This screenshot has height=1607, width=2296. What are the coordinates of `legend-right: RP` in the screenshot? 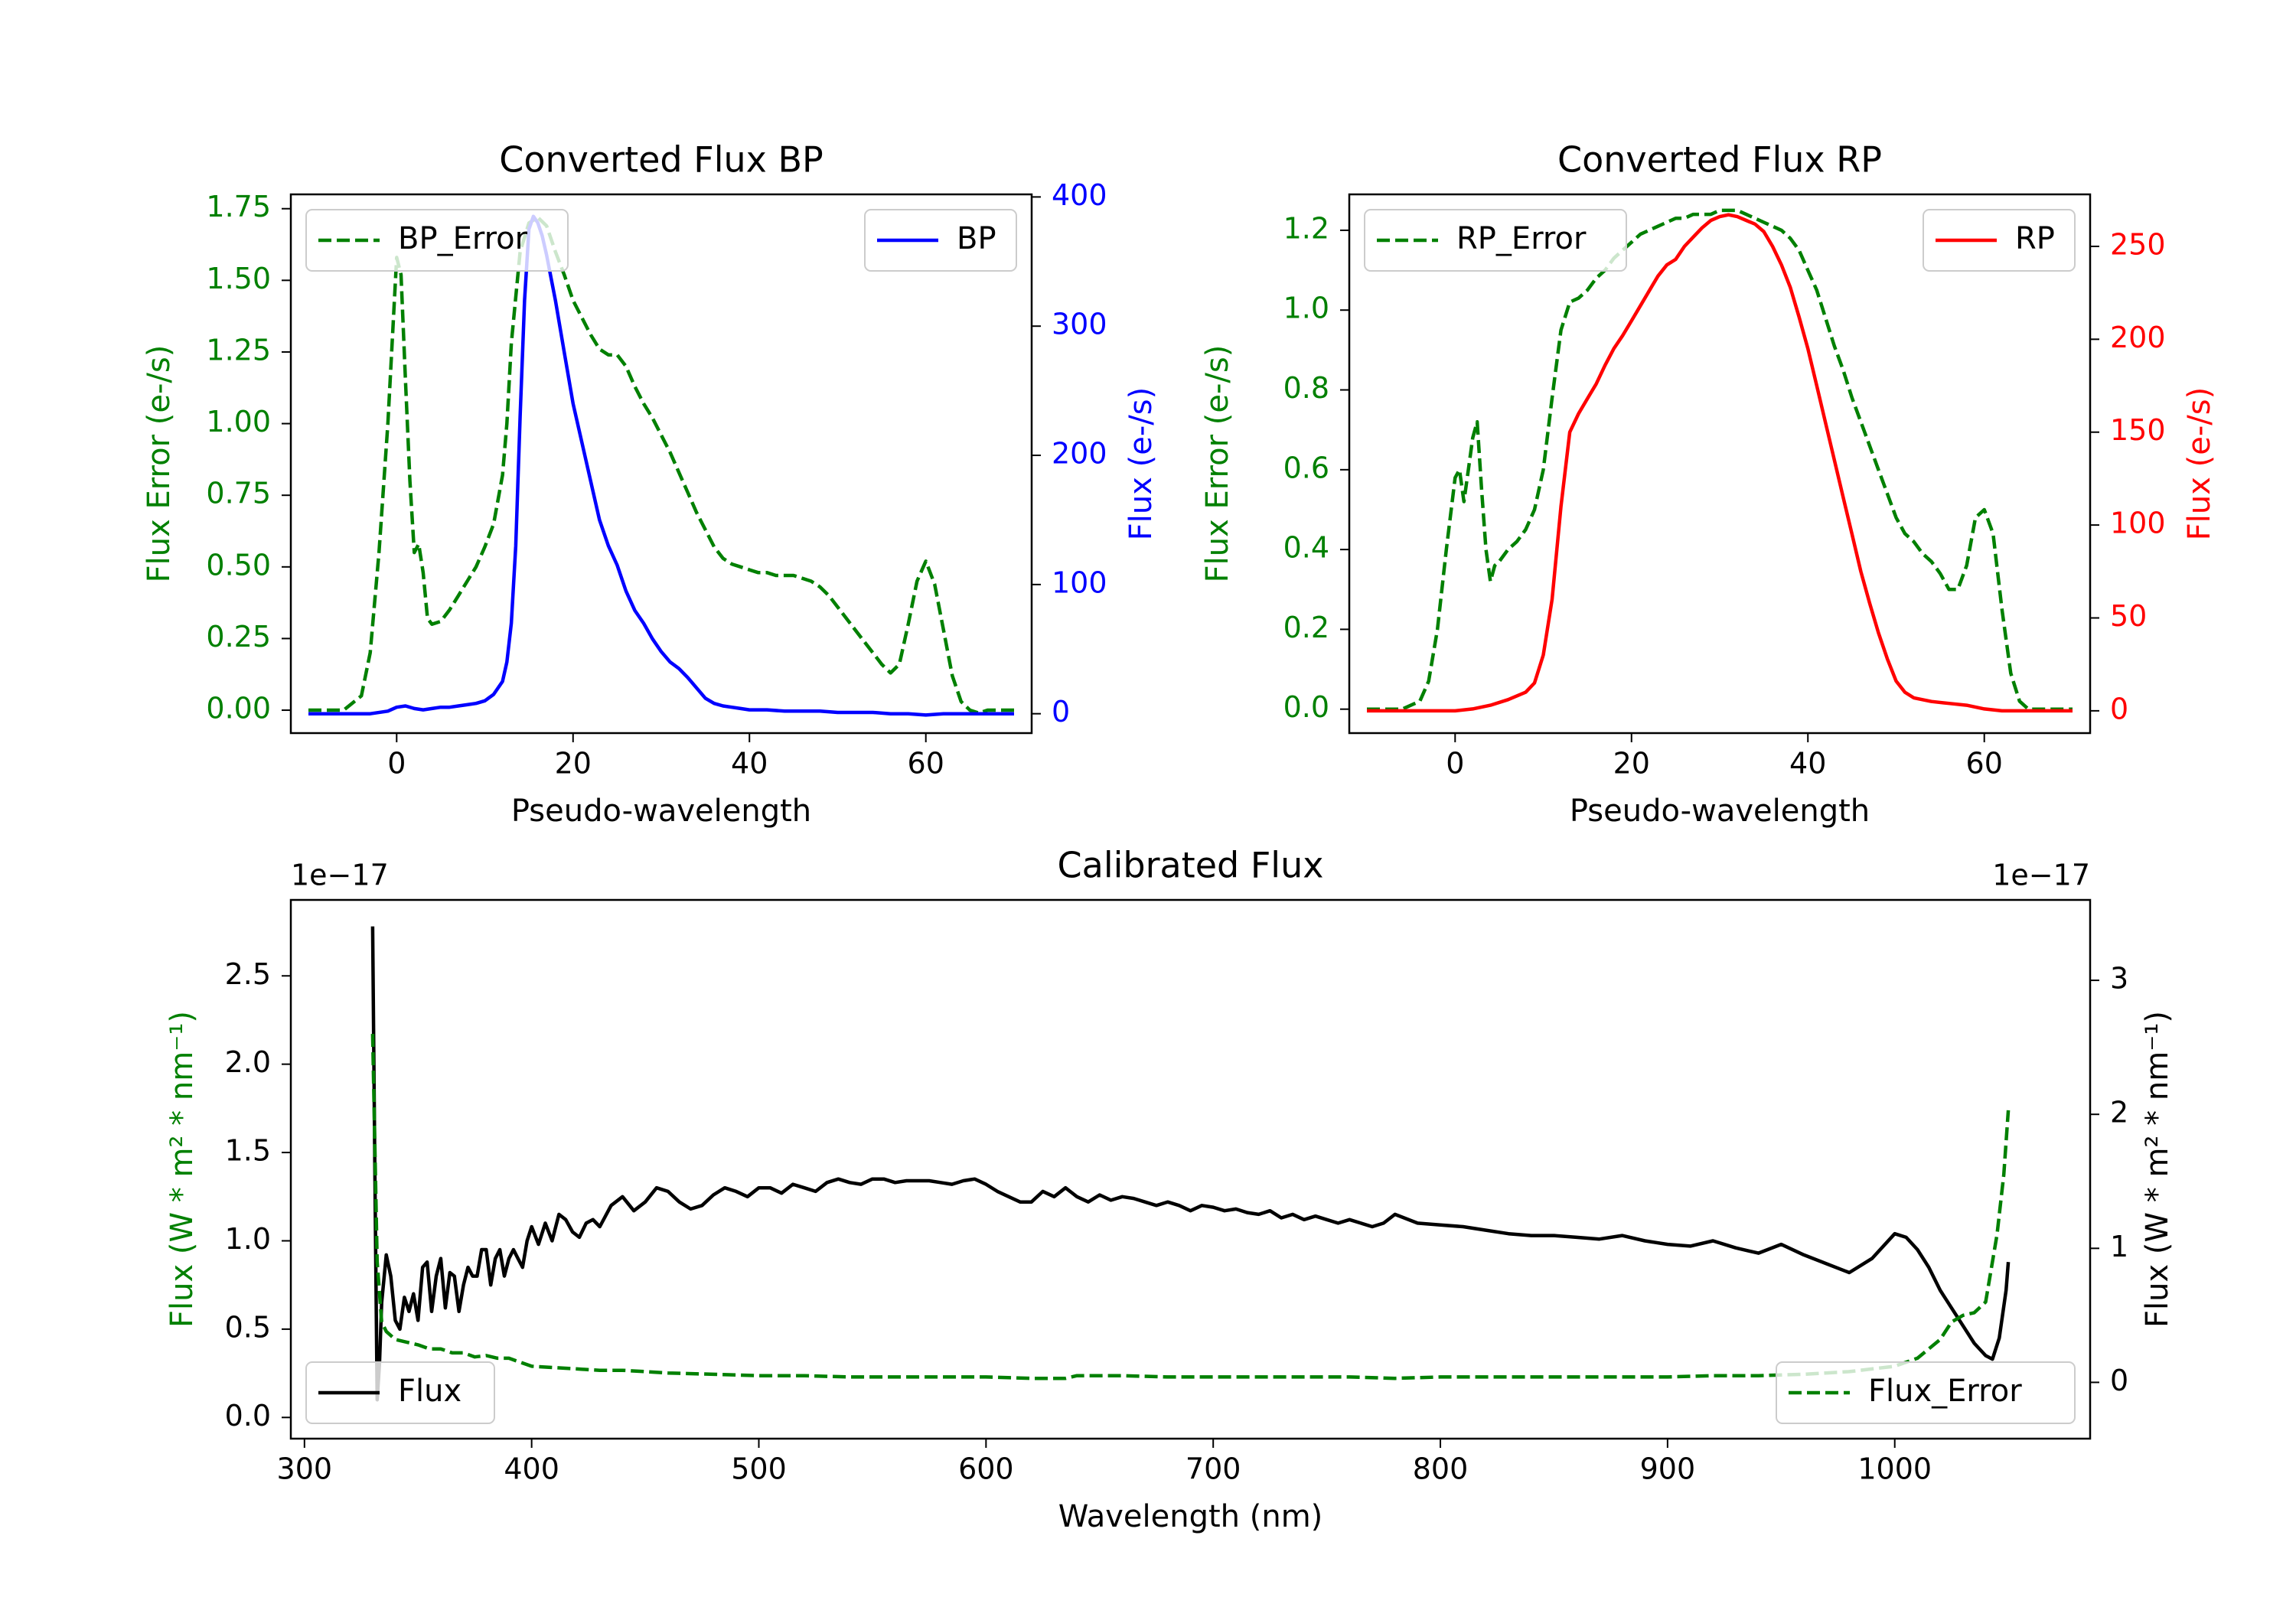 It's located at (1999, 240).